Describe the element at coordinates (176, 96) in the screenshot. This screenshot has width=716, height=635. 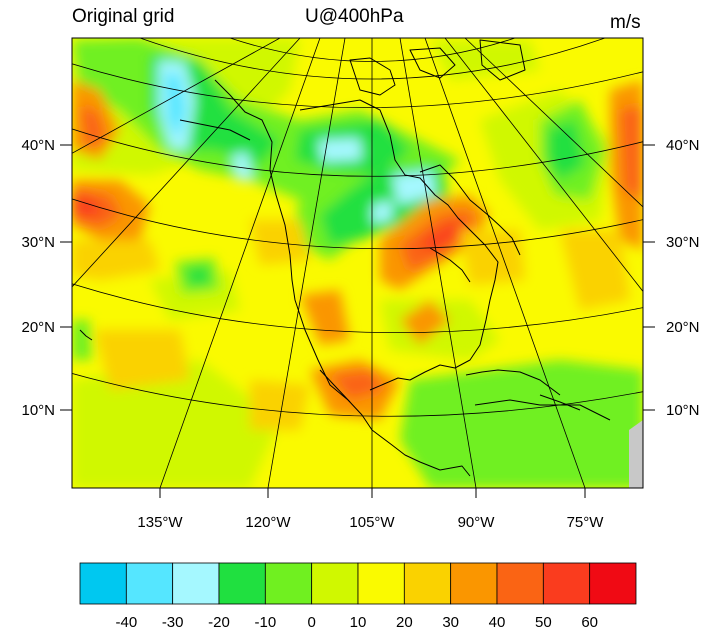
I see `meridian-165w` at that location.